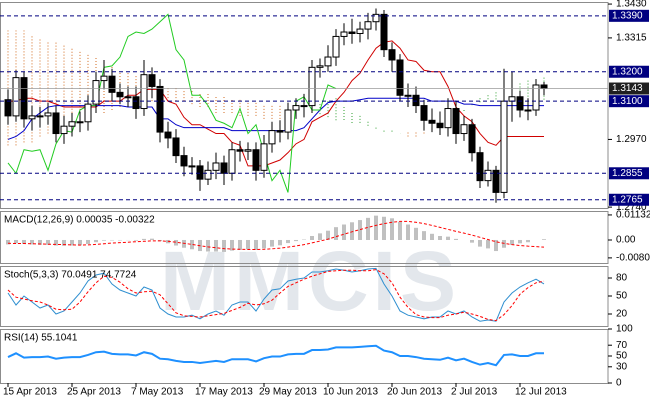 The height and width of the screenshot is (400, 650). What do you see at coordinates (474, 392) in the screenshot?
I see `x-tick-label: 2 Jul 2013` at bounding box center [474, 392].